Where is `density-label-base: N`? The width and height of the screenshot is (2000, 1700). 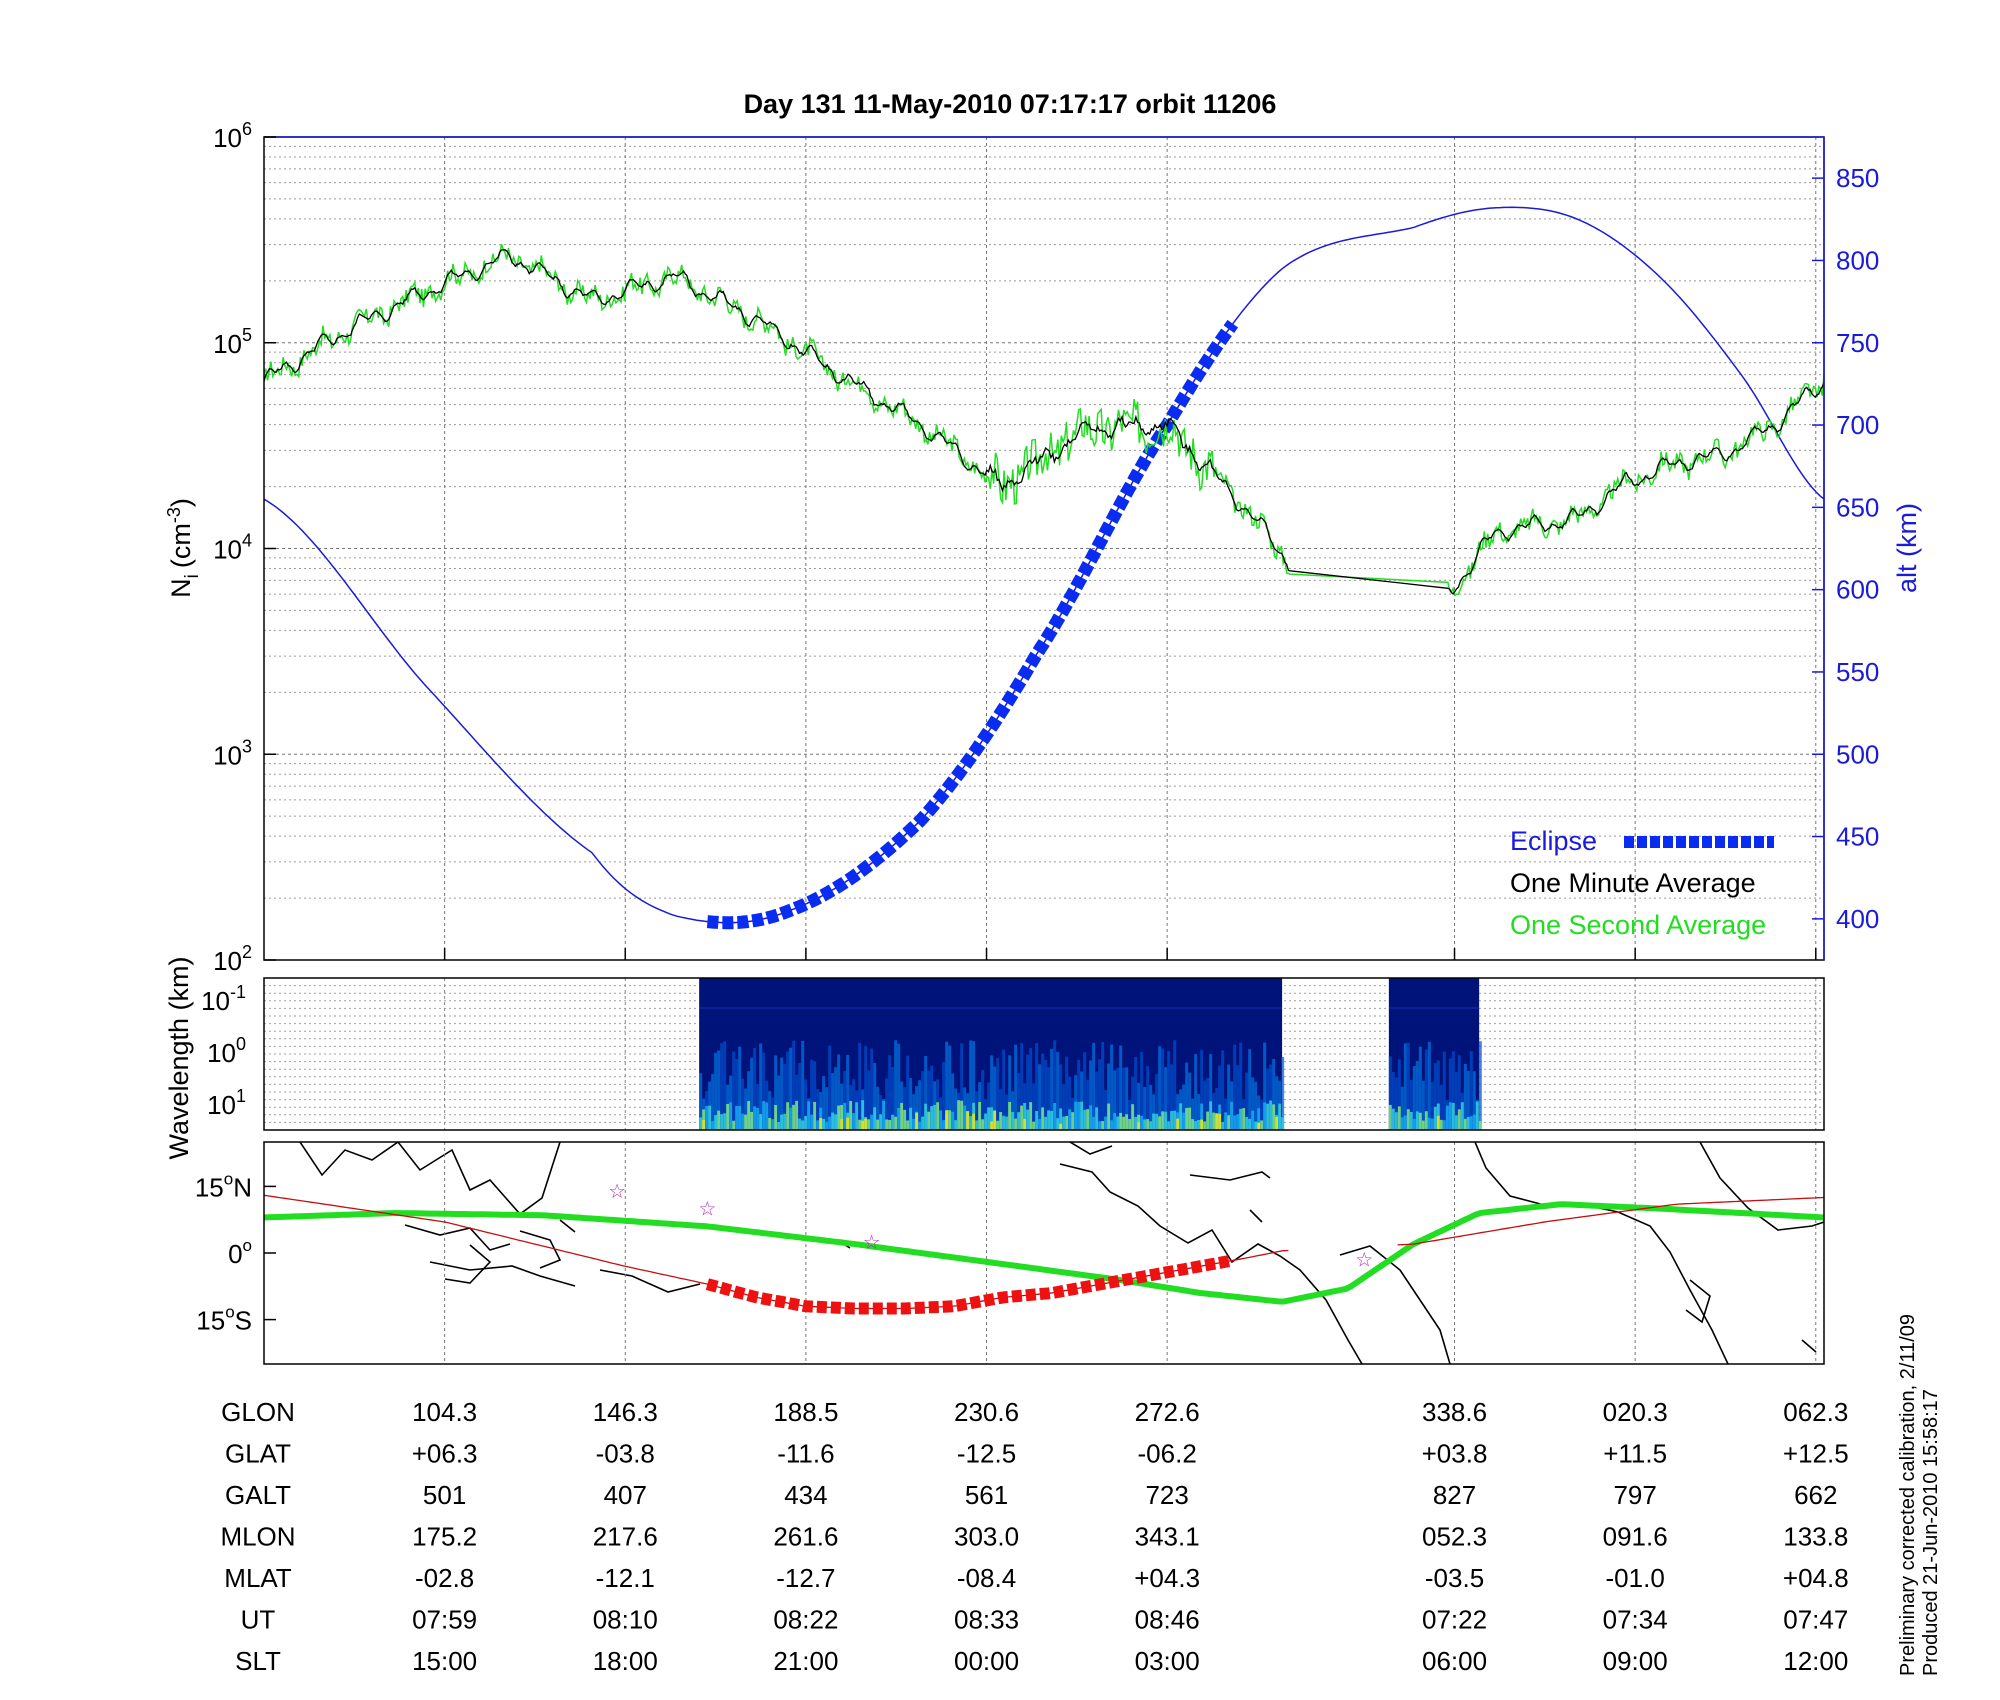 density-label-base: N is located at coordinates (181, 588).